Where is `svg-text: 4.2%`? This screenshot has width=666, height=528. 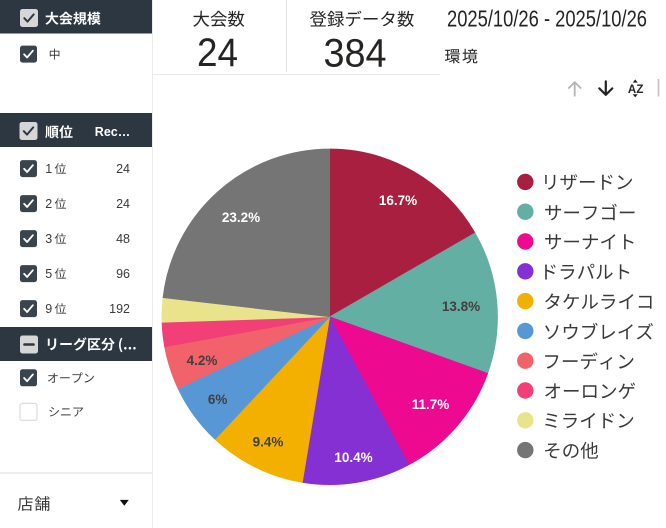
svg-text: 4.2% is located at coordinates (202, 360).